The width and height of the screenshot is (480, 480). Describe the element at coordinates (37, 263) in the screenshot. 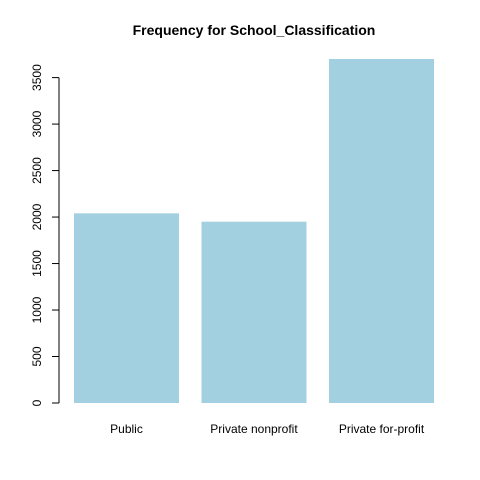

I see `y-tick-label: 1500` at that location.